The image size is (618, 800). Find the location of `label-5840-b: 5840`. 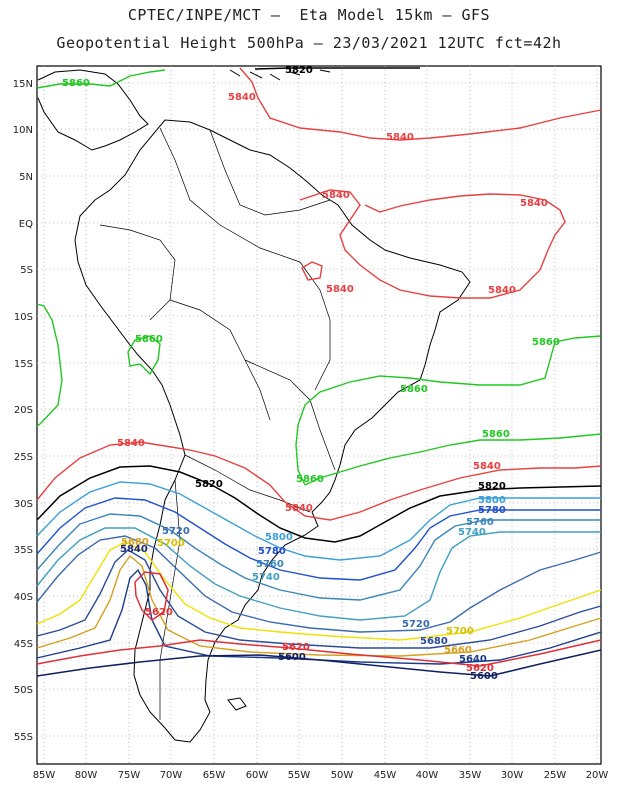

label-5840-b: 5840 is located at coordinates (400, 137).